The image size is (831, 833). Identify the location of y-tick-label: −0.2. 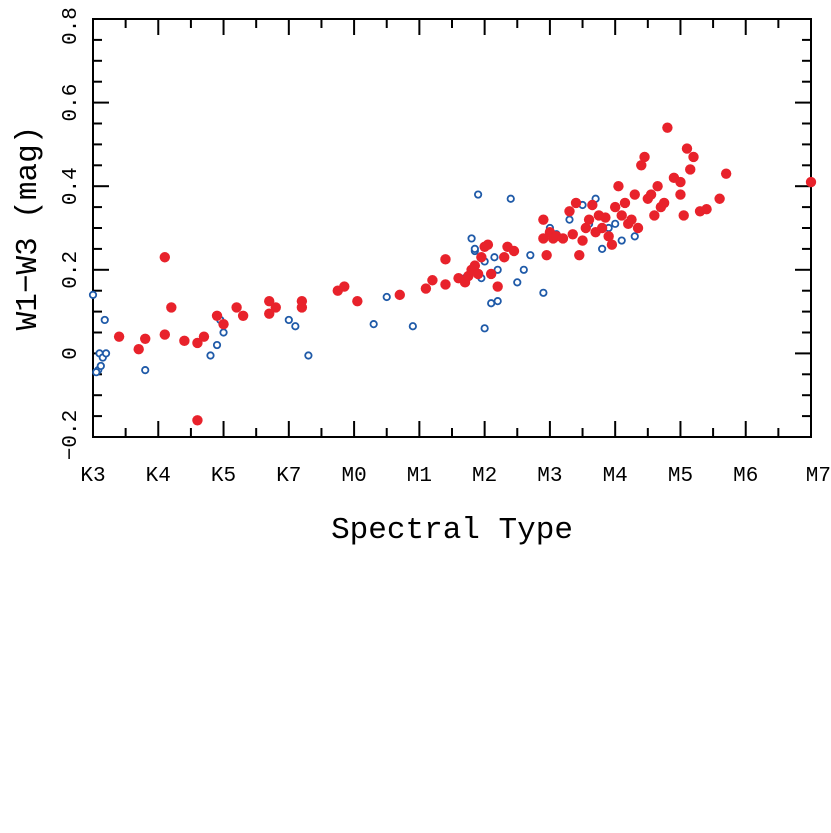
(71, 435).